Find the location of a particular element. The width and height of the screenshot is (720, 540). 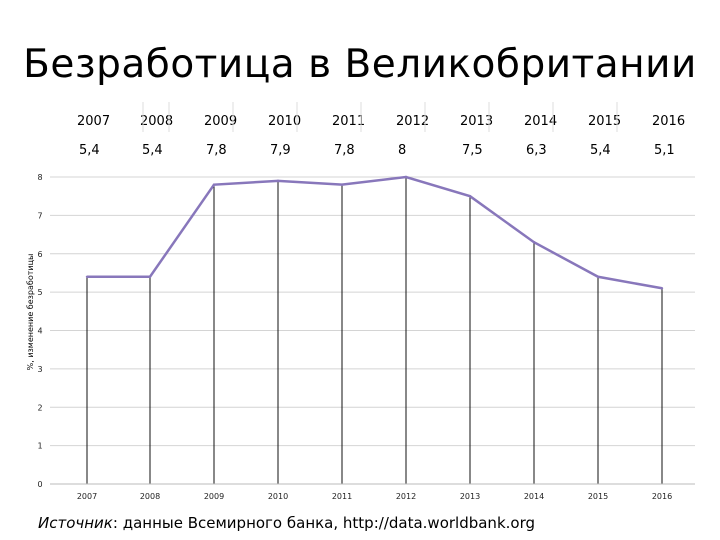

x-tick-label: 2014 is located at coordinates (534, 496).